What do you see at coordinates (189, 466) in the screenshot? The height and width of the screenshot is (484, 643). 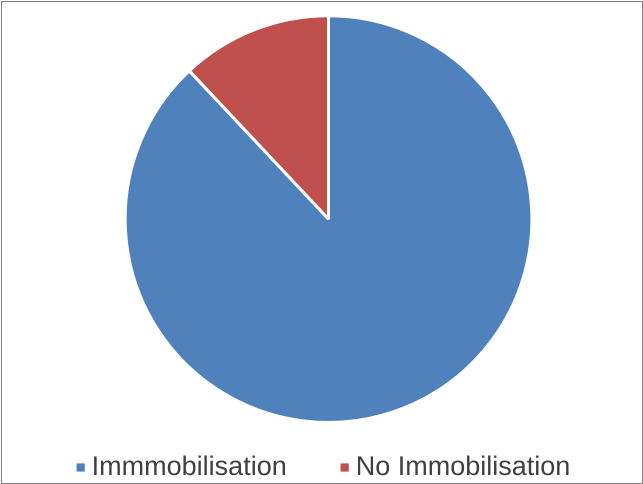 I see `legend-label: Immmobilisation` at bounding box center [189, 466].